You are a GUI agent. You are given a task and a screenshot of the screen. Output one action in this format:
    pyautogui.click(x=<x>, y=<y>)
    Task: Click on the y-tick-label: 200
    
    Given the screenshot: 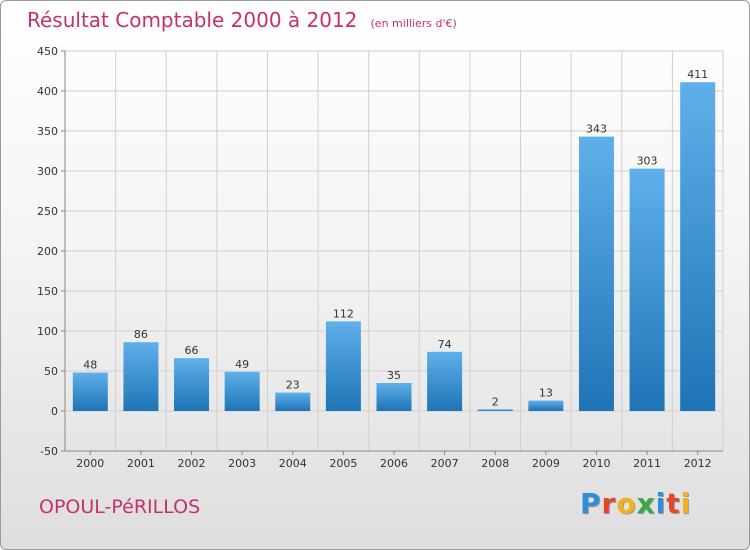 What is the action you would take?
    pyautogui.click(x=47, y=251)
    